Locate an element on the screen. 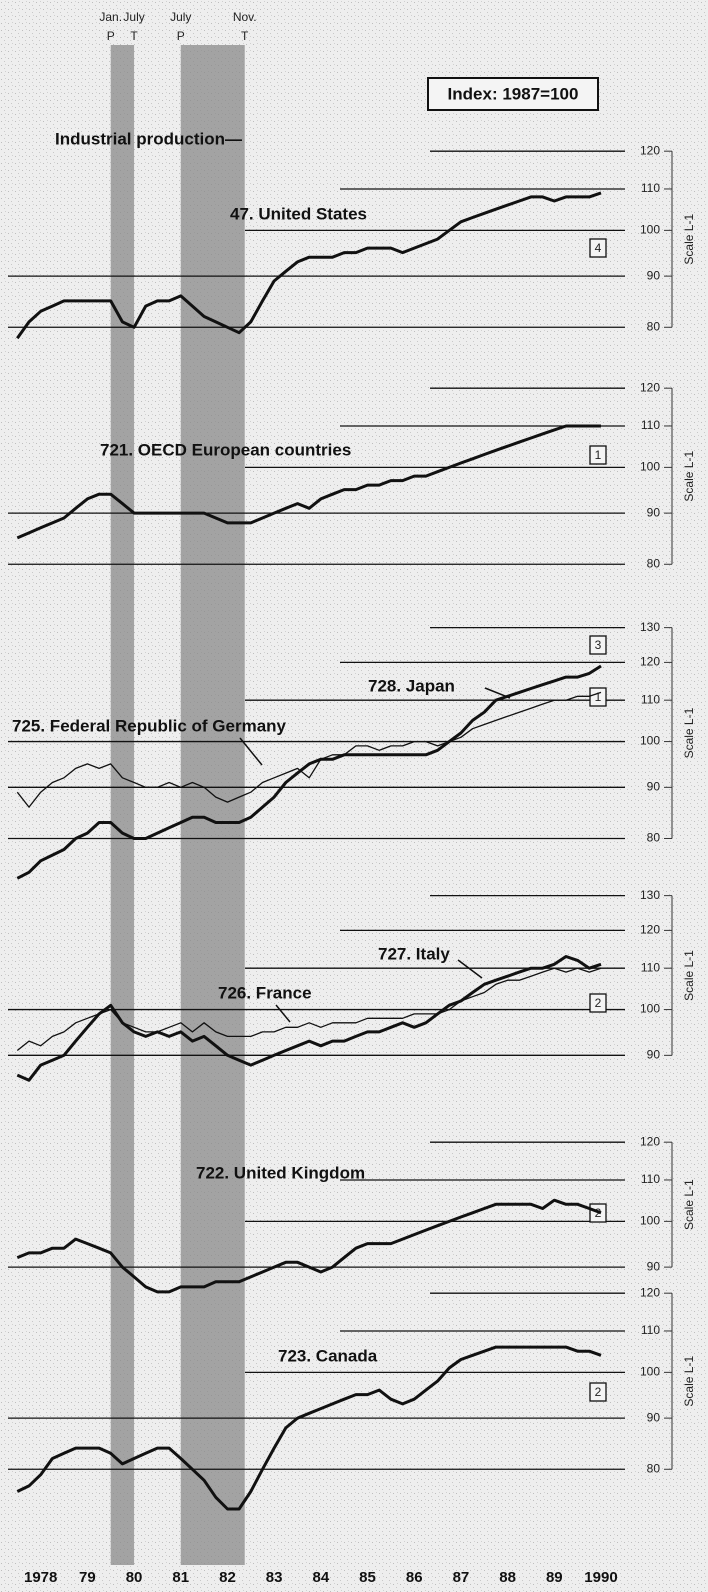 This screenshot has height=1592, width=708. x-tick-label: 83 is located at coordinates (274, 1577).